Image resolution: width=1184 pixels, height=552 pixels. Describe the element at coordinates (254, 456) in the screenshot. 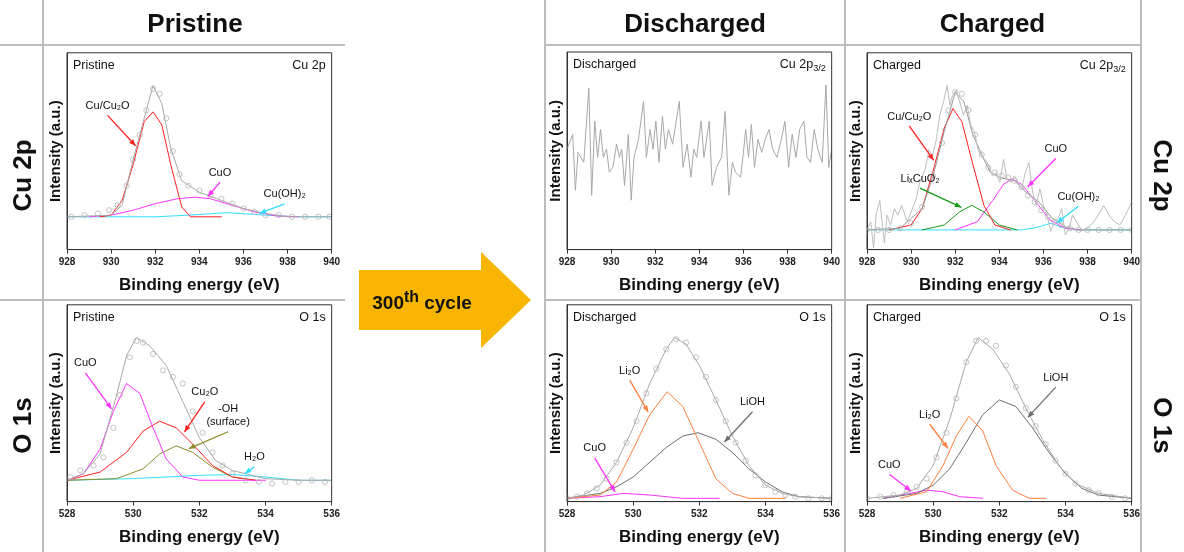

I see `annotation: H₂O` at that location.